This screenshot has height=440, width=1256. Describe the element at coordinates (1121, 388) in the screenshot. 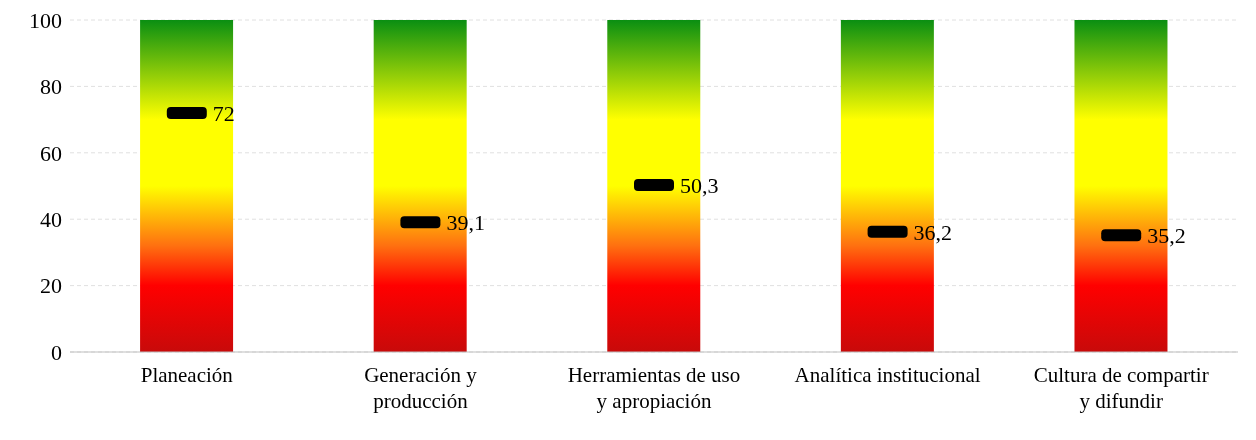

I see `x-tick-label: Cultura de compartir y difundir` at that location.